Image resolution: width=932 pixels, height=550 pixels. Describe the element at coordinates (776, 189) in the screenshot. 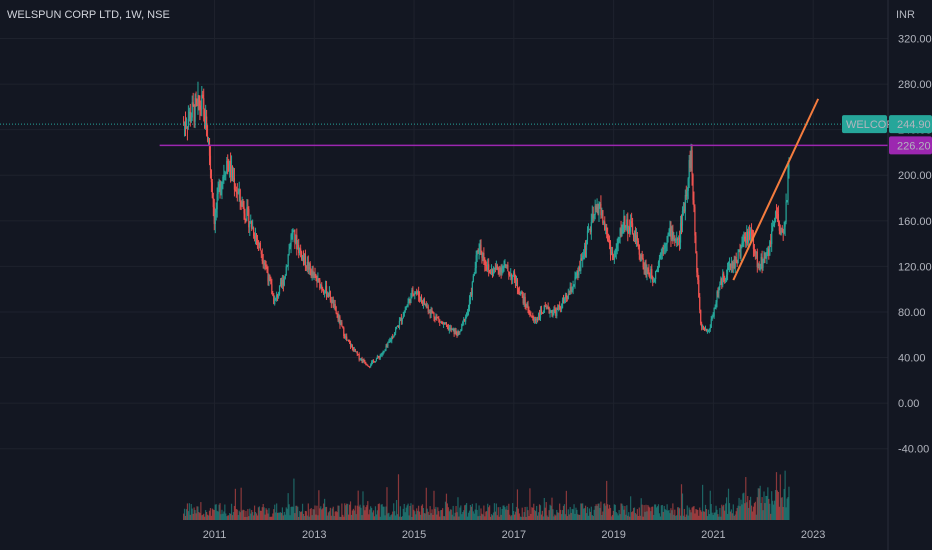

I see `trend-line` at that location.